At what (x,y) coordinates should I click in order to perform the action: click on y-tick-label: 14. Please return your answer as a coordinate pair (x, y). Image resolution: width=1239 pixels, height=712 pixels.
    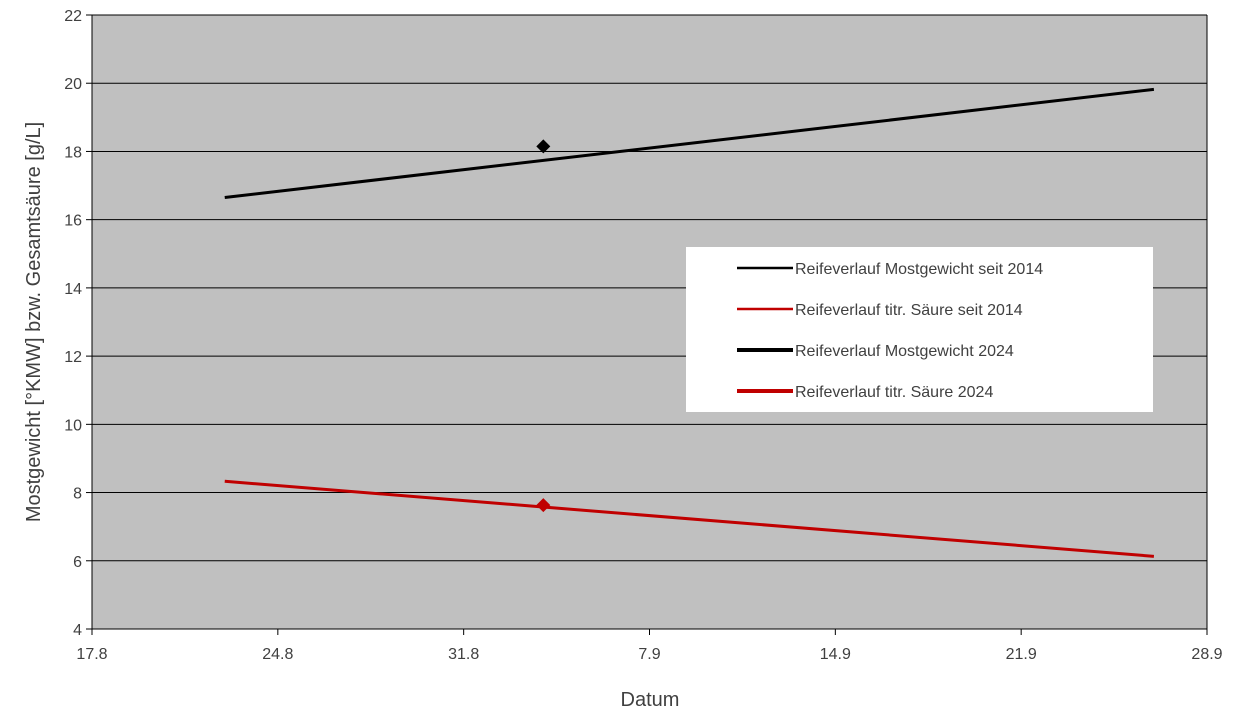
    Looking at the image, I should click on (73, 289).